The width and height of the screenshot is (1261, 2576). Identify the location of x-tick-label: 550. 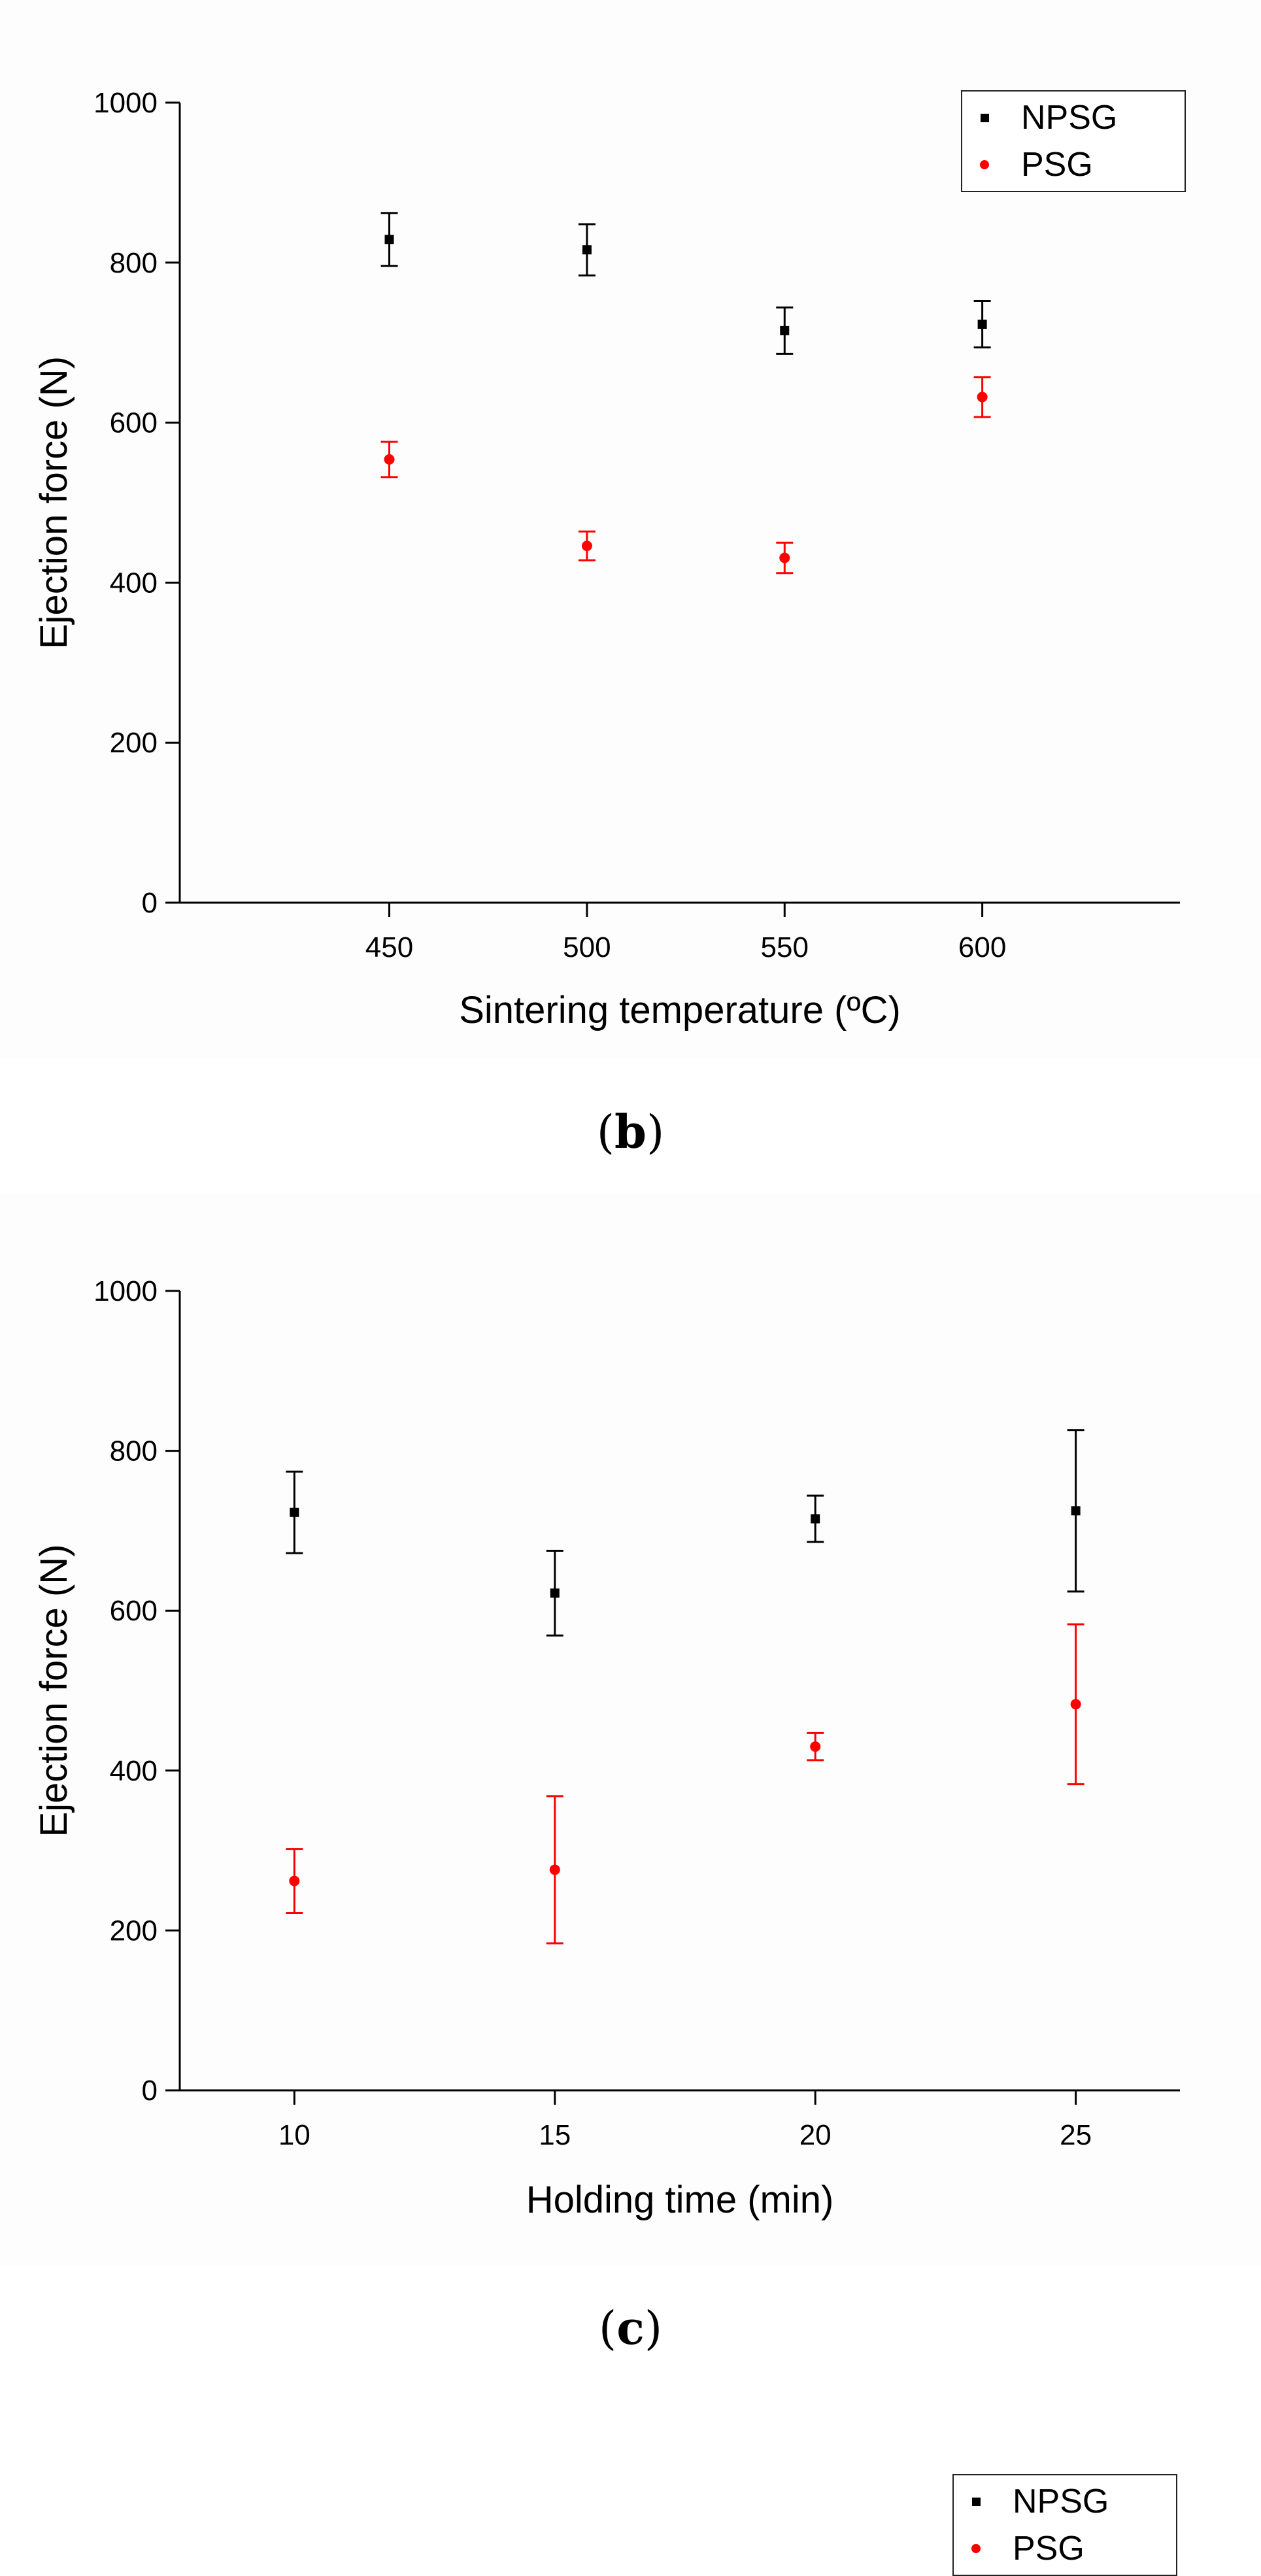
(785, 947).